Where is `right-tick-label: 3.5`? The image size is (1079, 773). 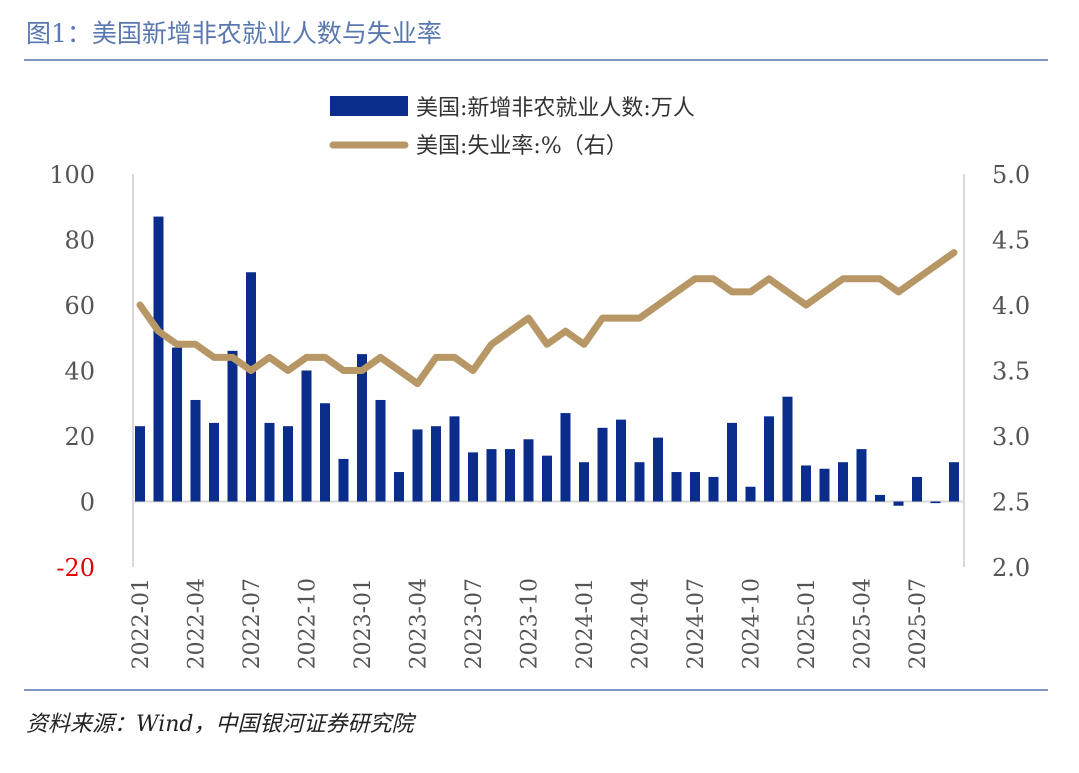
right-tick-label: 3.5 is located at coordinates (1011, 372).